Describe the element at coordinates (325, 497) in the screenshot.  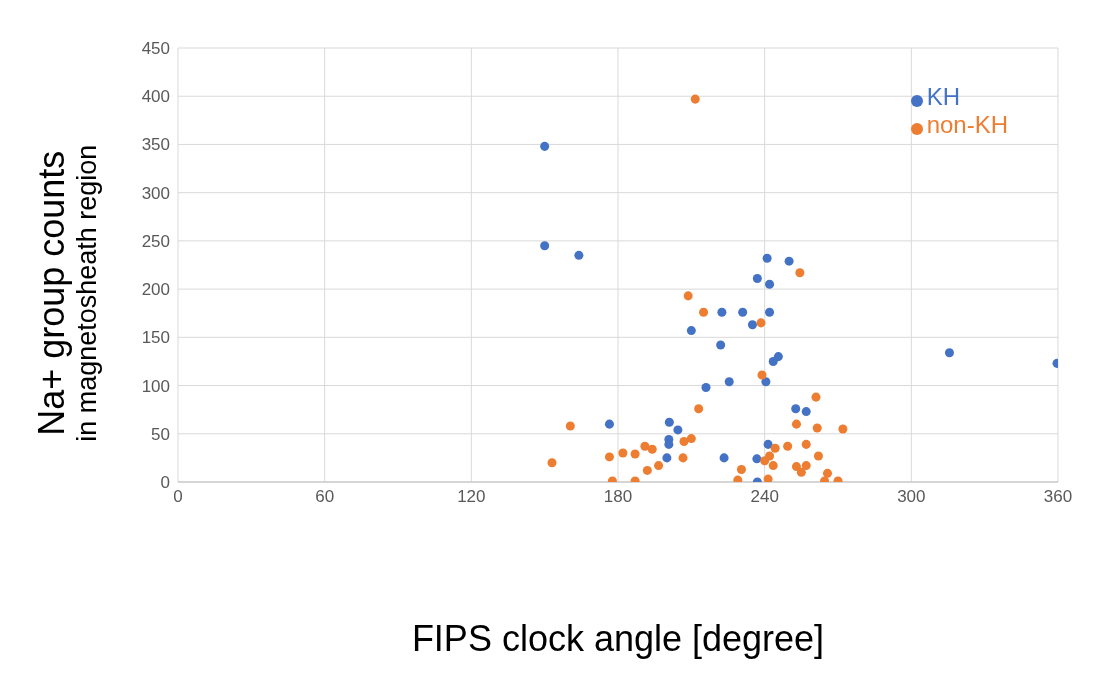
I see `x-tick-label: 60` at that location.